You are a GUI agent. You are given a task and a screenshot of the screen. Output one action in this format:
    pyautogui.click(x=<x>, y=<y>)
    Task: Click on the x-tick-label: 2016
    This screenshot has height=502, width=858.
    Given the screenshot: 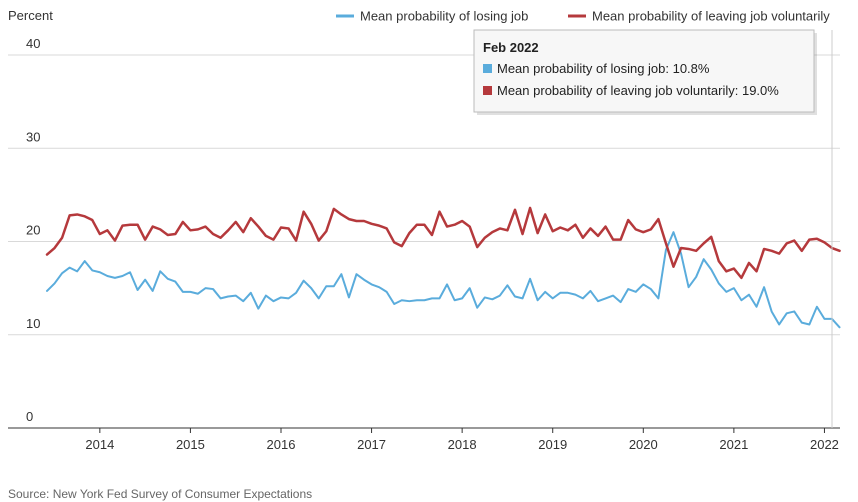 What is the action you would take?
    pyautogui.click(x=281, y=444)
    